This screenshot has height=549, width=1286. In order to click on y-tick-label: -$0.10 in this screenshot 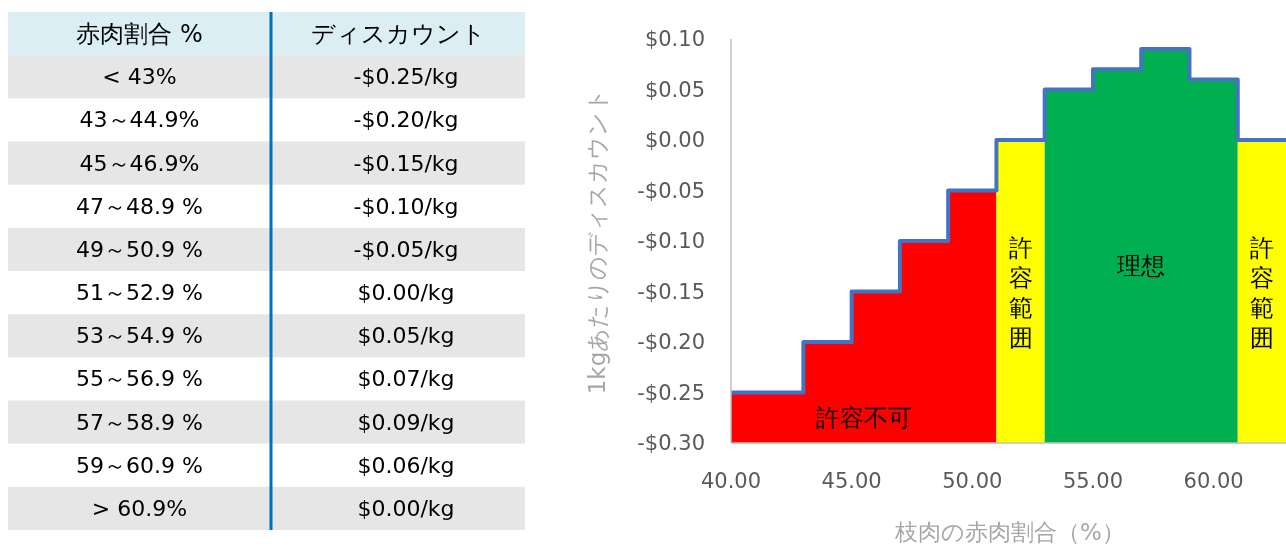, I will do `click(671, 241)`.